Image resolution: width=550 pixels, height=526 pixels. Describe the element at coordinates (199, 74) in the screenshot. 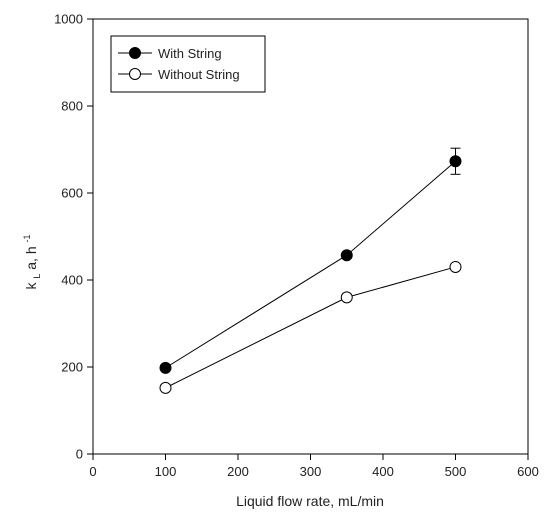

I see `legend-label-without-string: Without String` at that location.